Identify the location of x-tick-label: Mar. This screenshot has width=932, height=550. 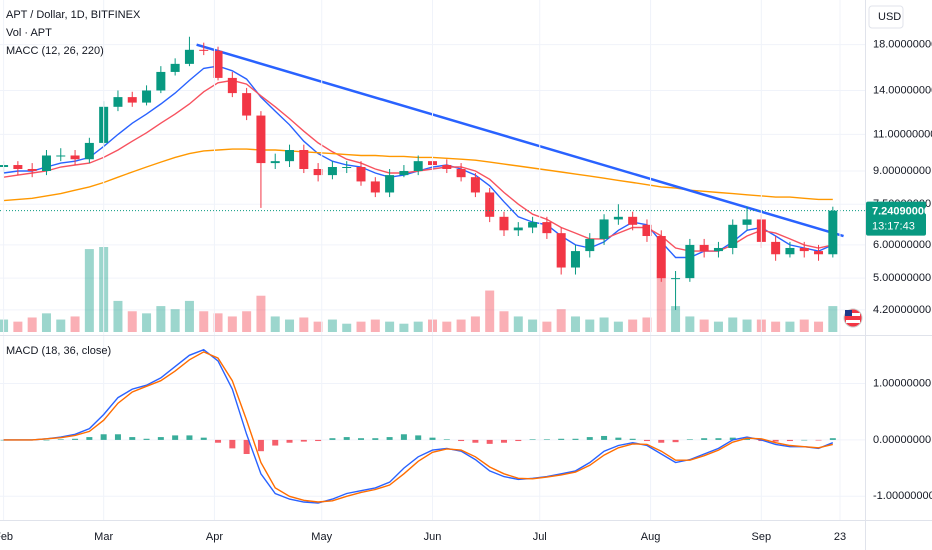
(103, 537).